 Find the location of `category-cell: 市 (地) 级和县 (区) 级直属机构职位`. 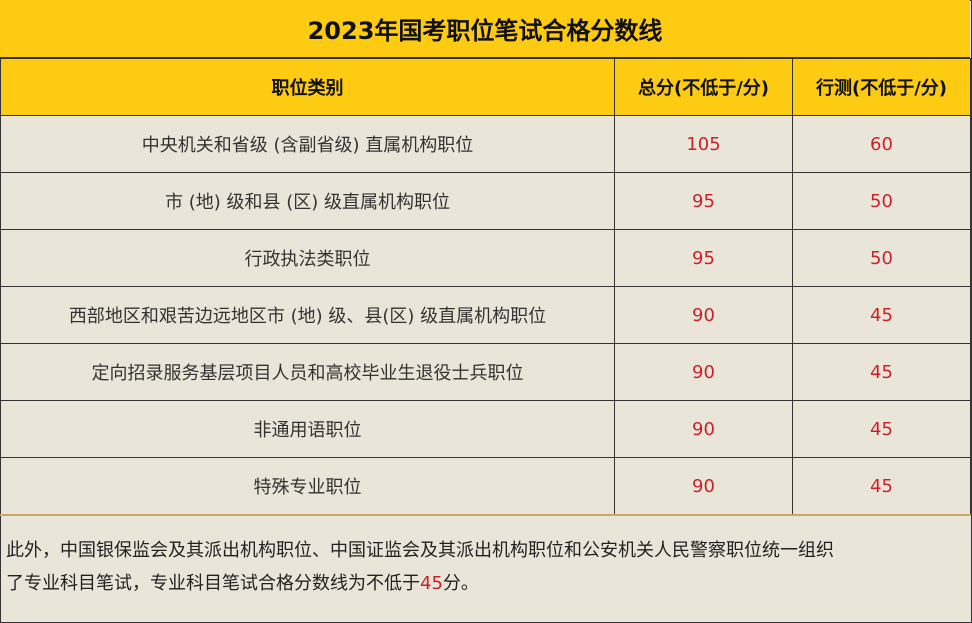

category-cell: 市 (地) 级和县 (区) 级直属机构职位 is located at coordinates (307, 201).